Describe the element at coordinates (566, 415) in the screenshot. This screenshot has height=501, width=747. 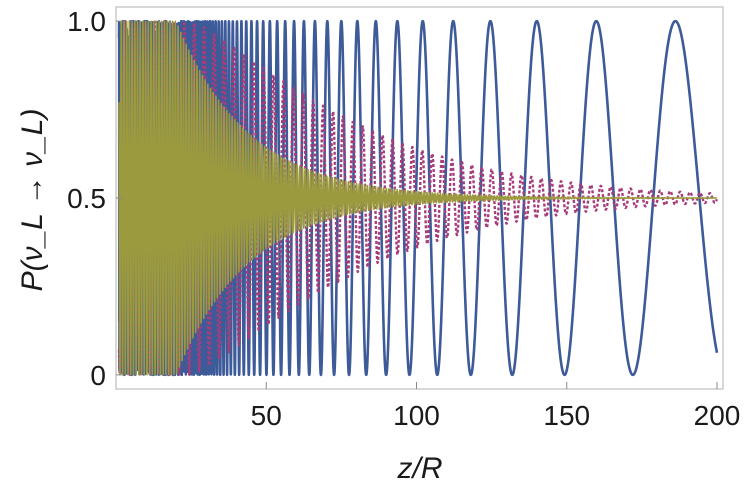
I see `x-tick-label: 150` at that location.